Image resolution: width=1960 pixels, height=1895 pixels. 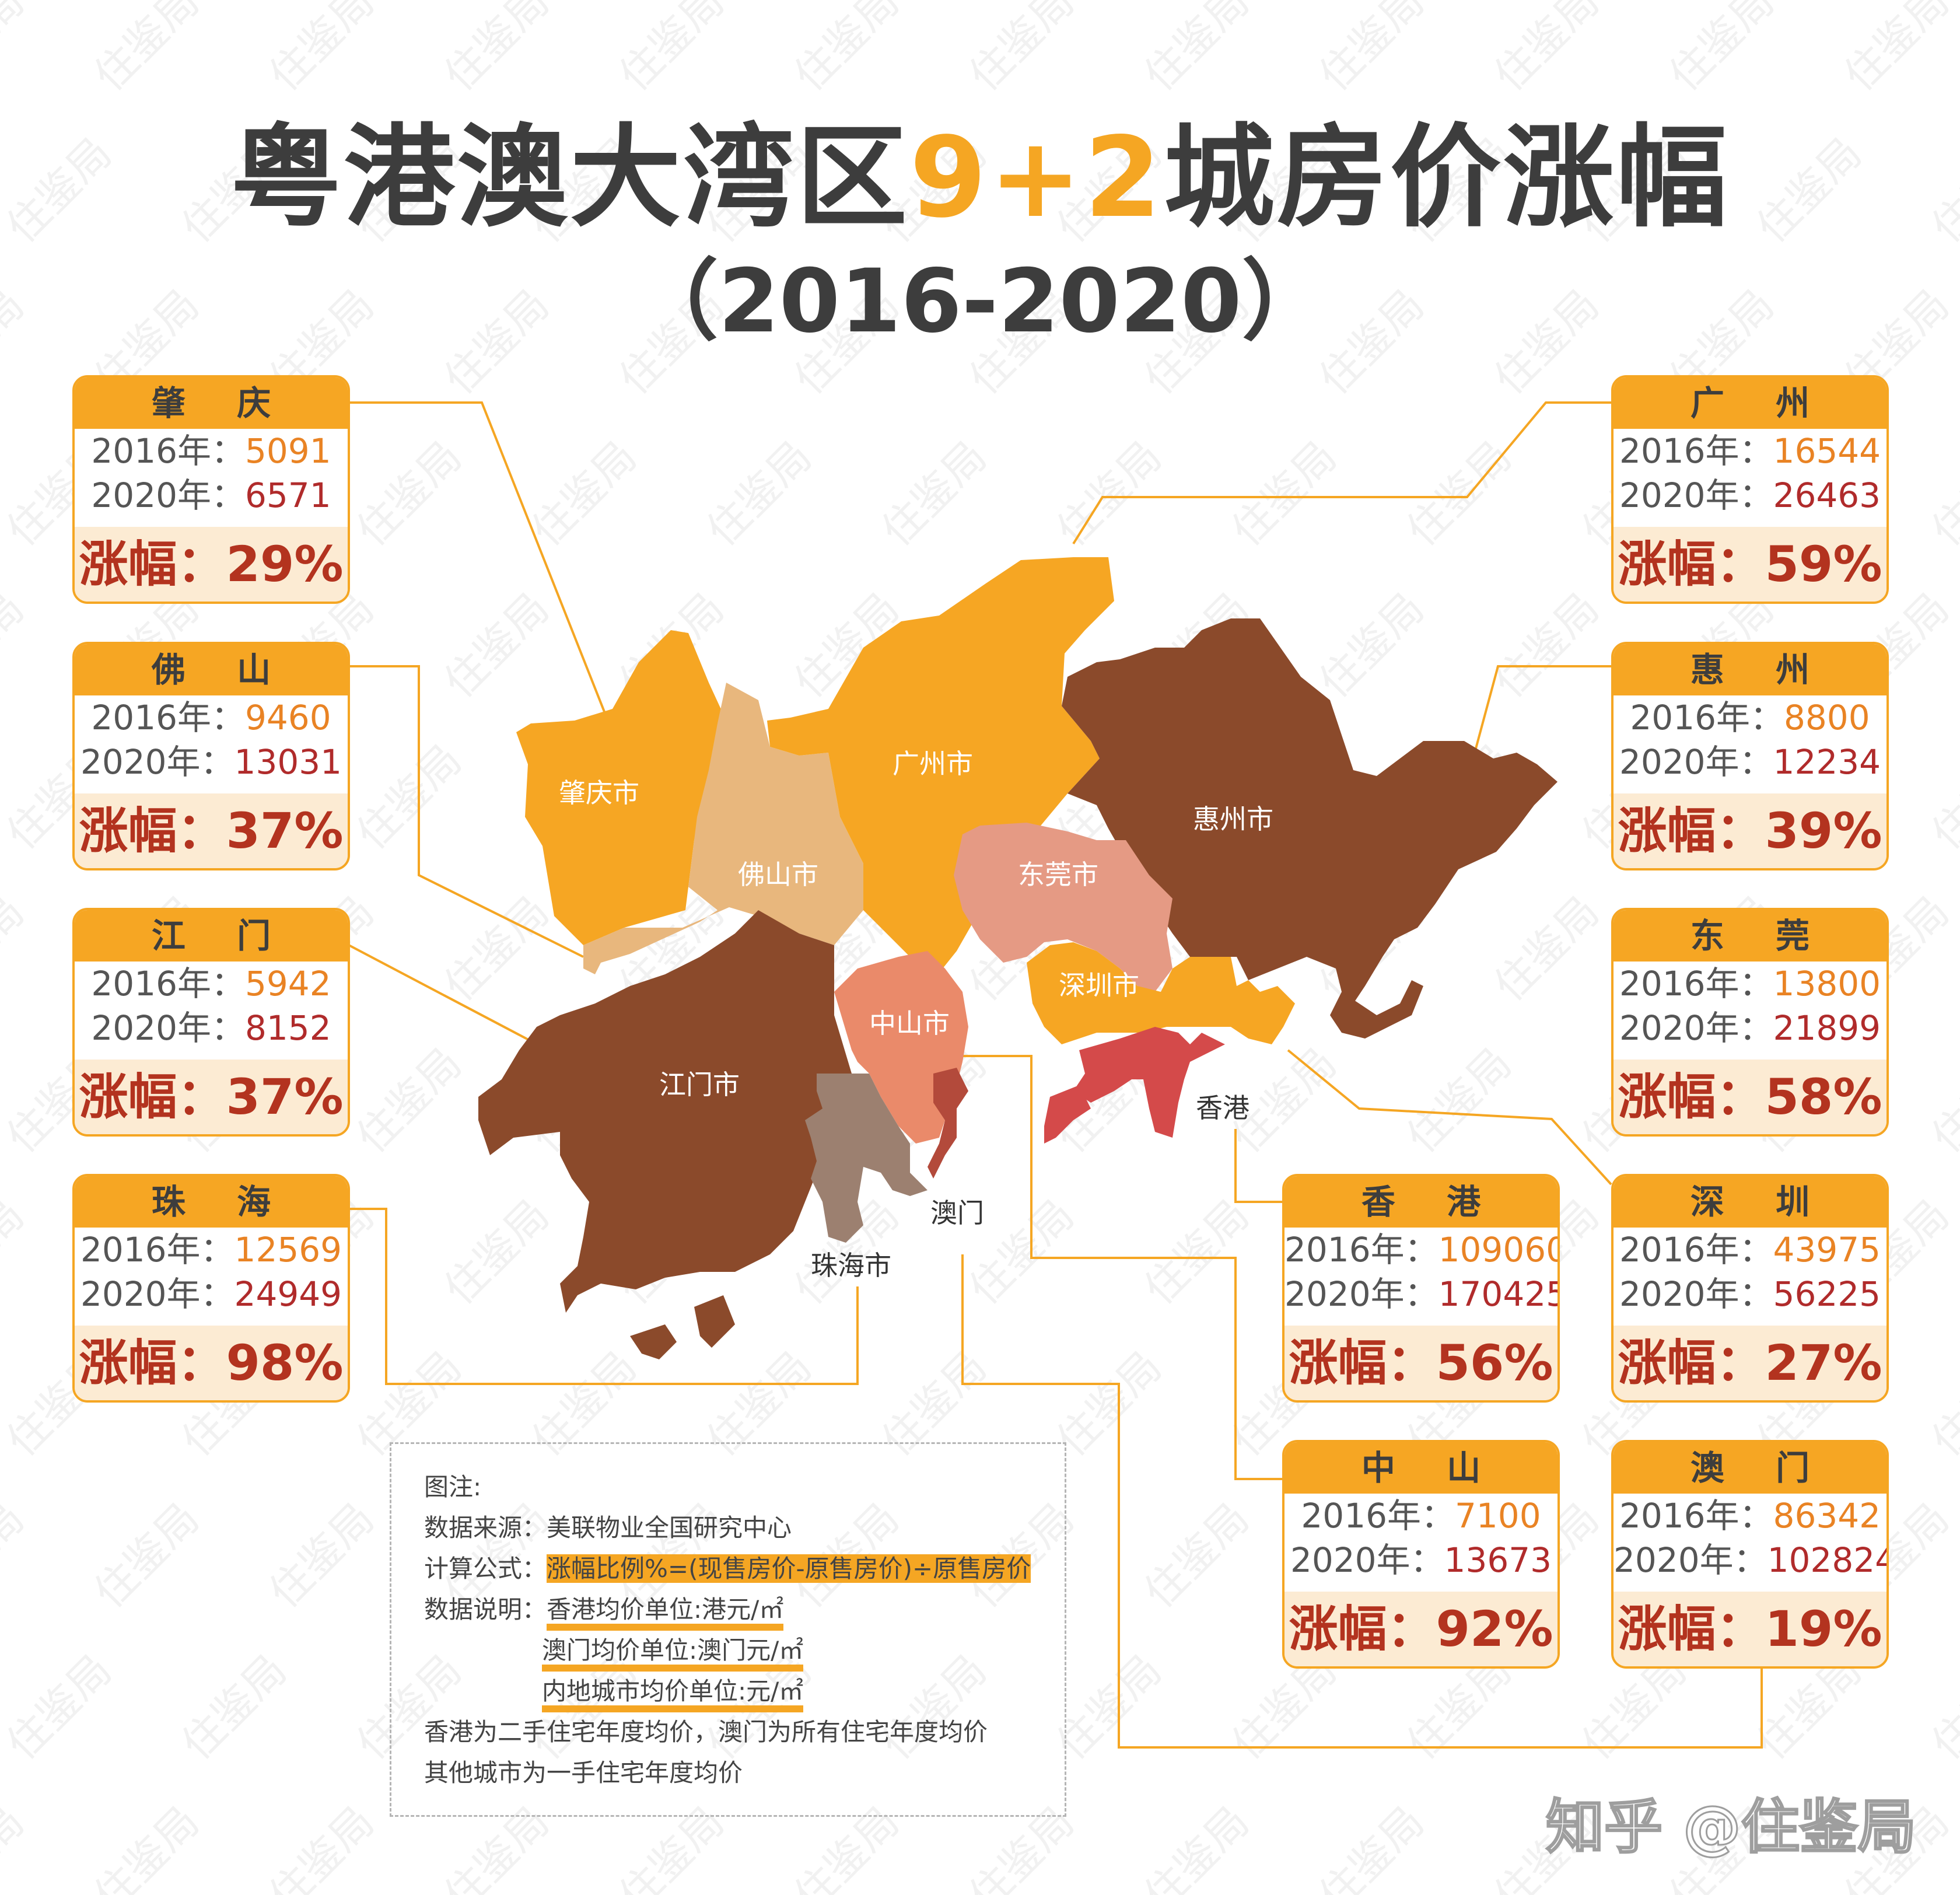 I want to click on region-dongguan, so click(x=1063, y=907).